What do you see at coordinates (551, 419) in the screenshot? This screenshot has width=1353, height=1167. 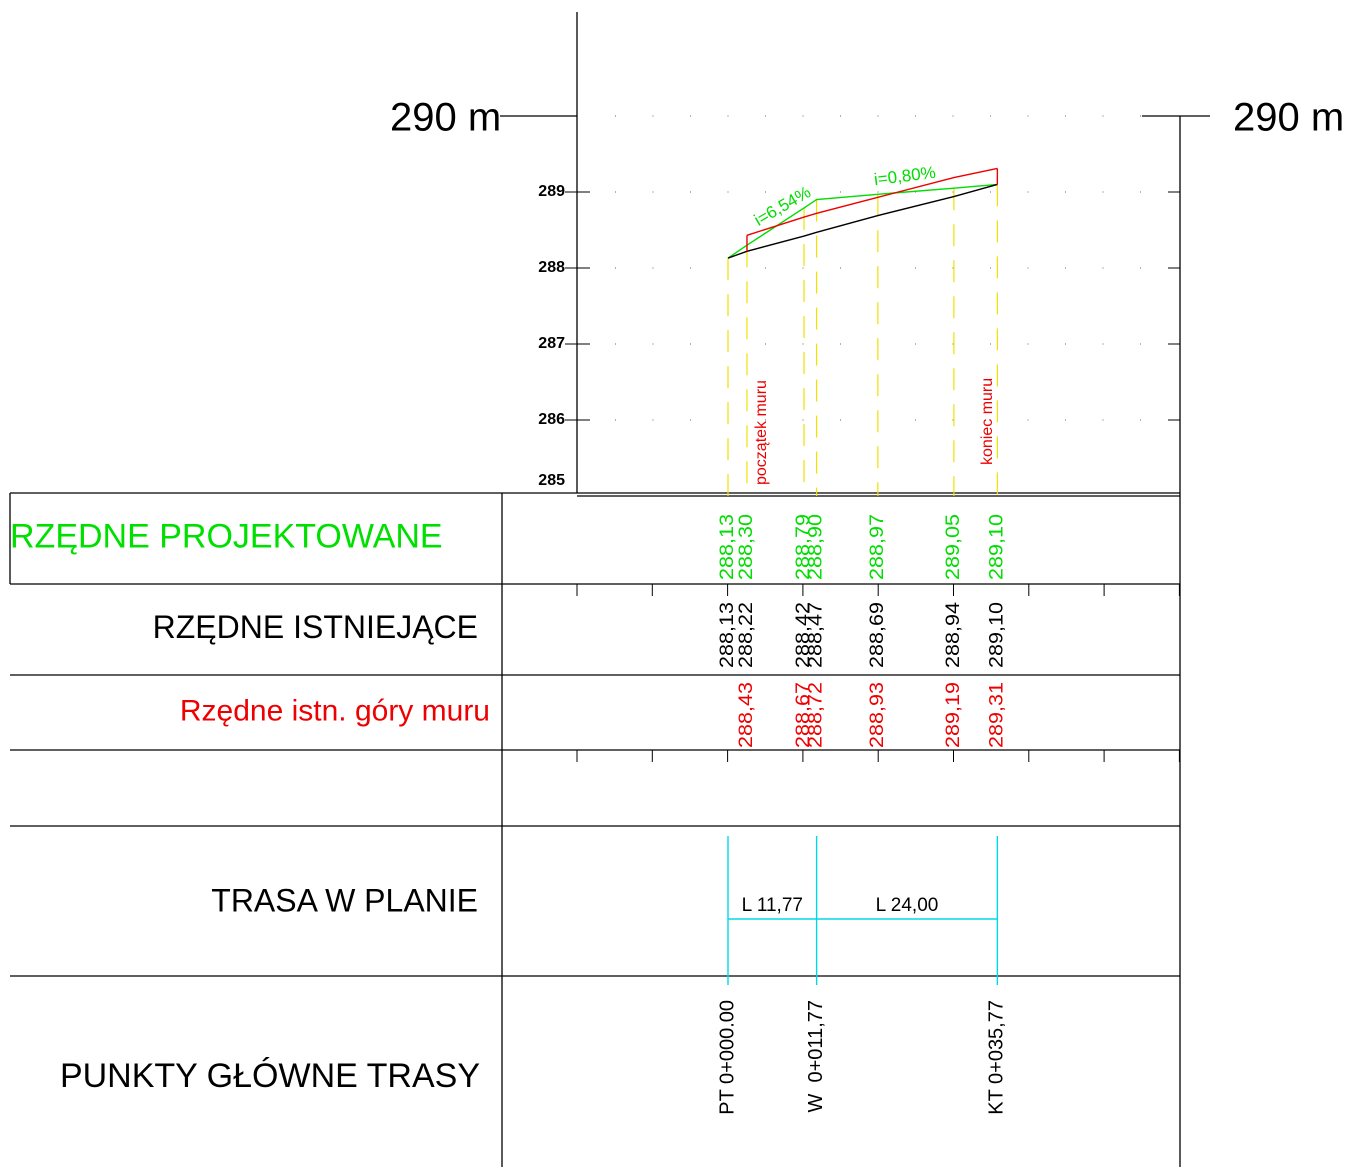 I see `y-tick-label: 286` at bounding box center [551, 419].